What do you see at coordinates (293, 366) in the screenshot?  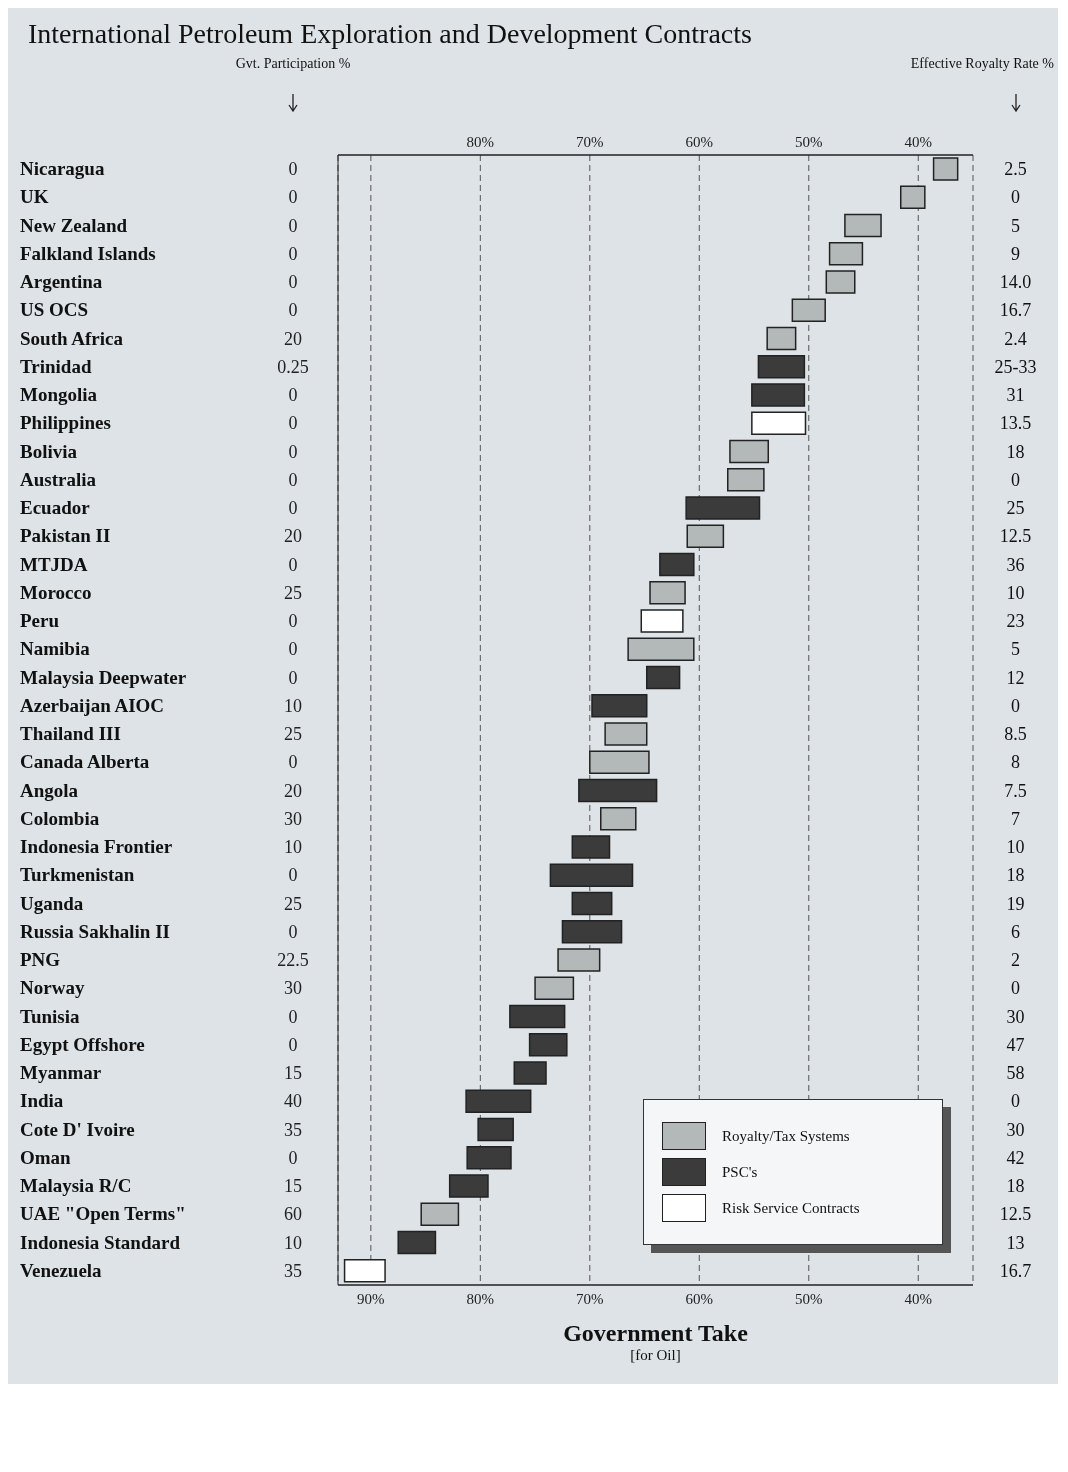 I see `text: 0.25` at bounding box center [293, 366].